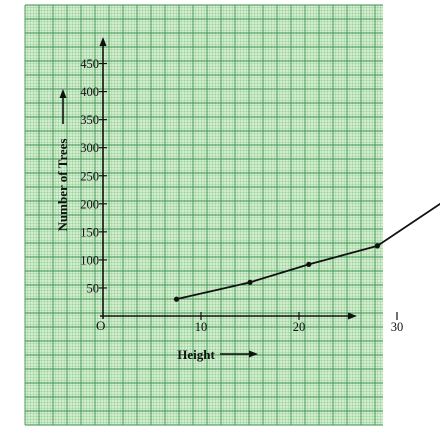 This screenshot has width=440, height=440. I want to click on x-axis-label: Height, so click(196, 354).